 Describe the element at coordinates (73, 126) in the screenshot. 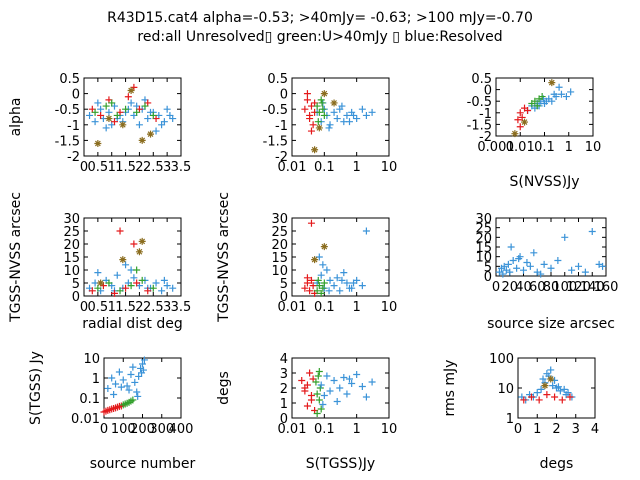

I see `y-tick-label: -1` at that location.